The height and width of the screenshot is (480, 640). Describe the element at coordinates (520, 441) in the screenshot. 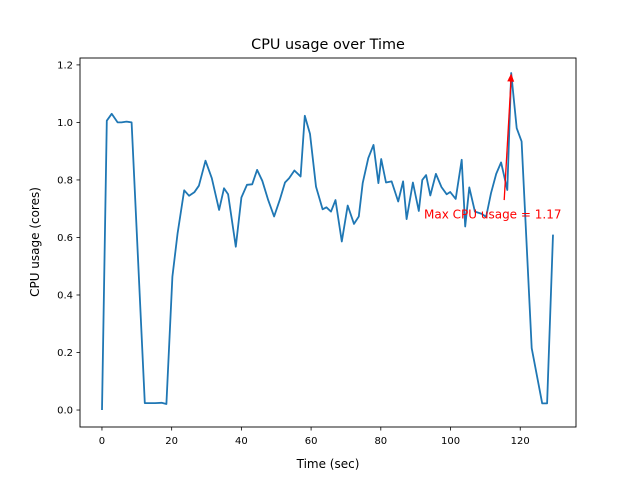

I see `x-tick-label: 120` at that location.